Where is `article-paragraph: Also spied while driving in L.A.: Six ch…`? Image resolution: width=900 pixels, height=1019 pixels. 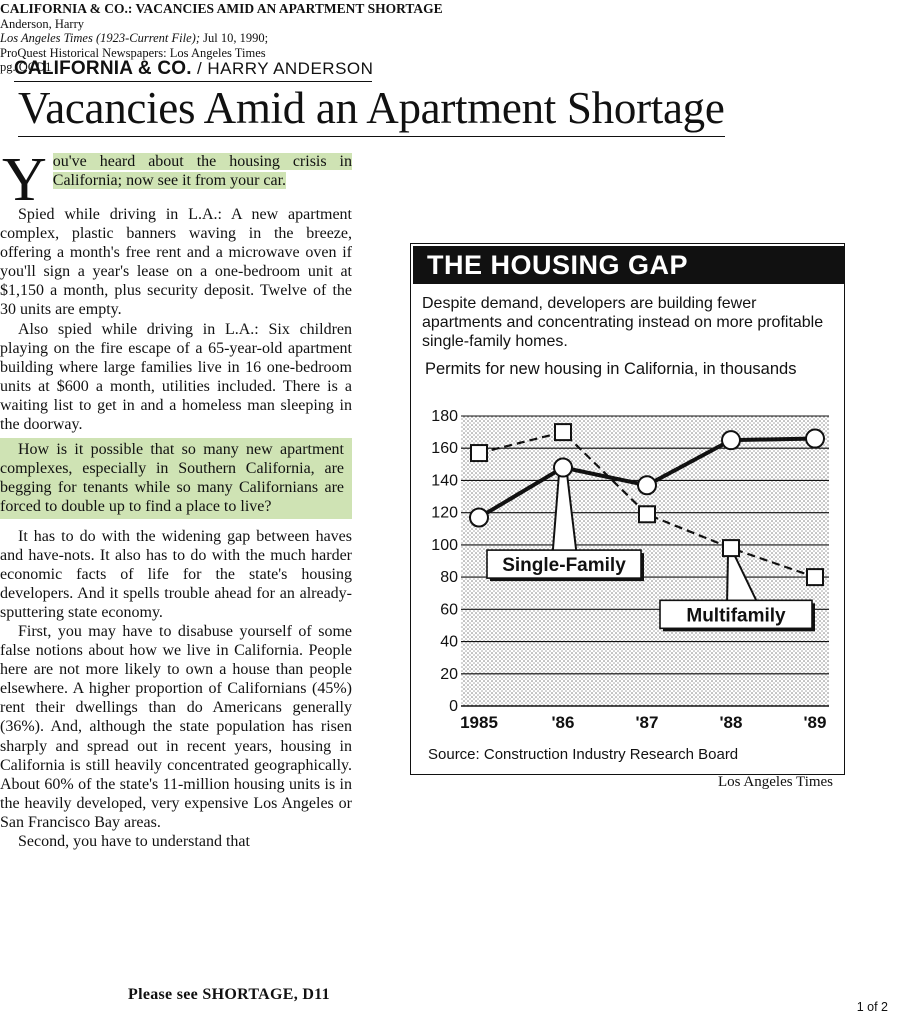 article-paragraph: Also spied while driving in L.A.: Six ch… is located at coordinates (176, 377).